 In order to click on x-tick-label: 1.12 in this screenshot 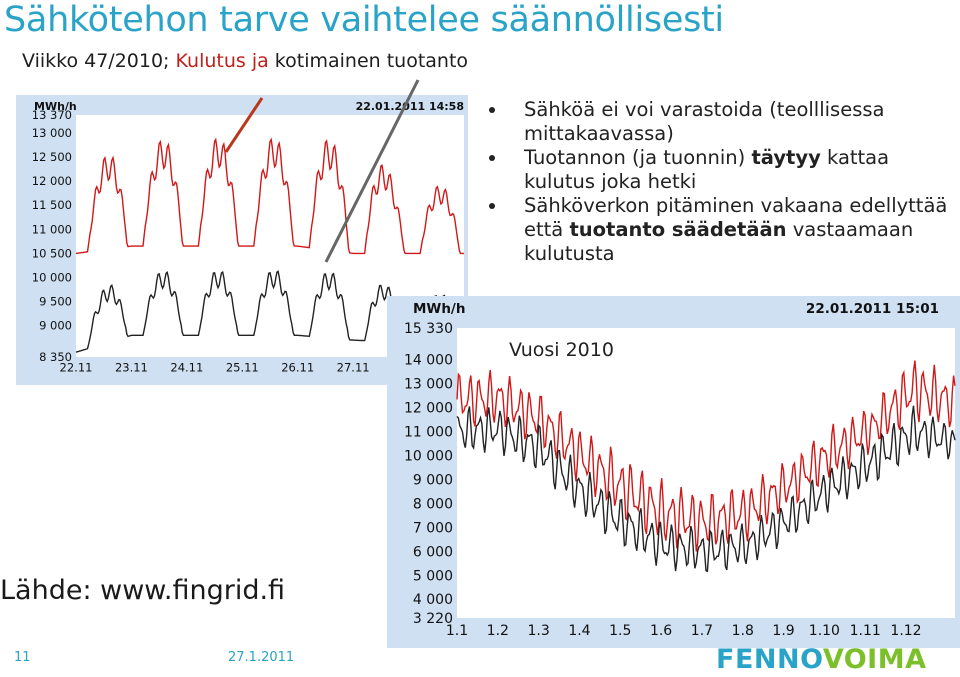, I will do `click(905, 631)`.